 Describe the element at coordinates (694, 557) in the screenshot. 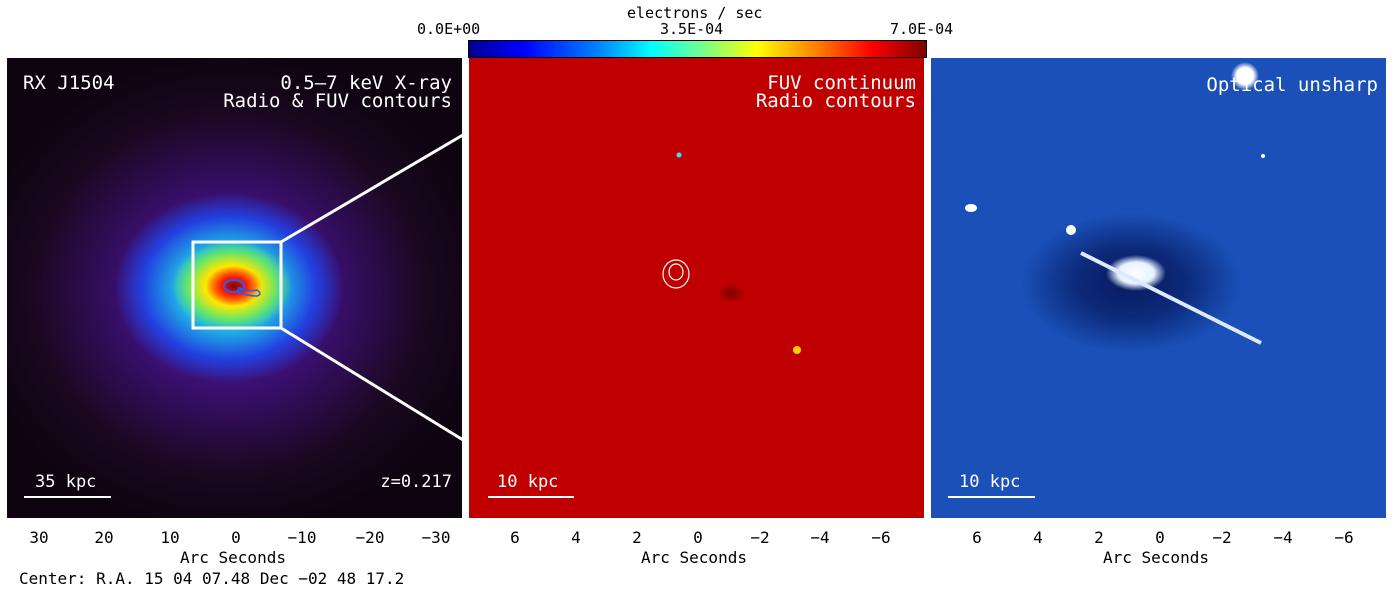

I see `fuv-axis-label: Arc Seconds` at that location.